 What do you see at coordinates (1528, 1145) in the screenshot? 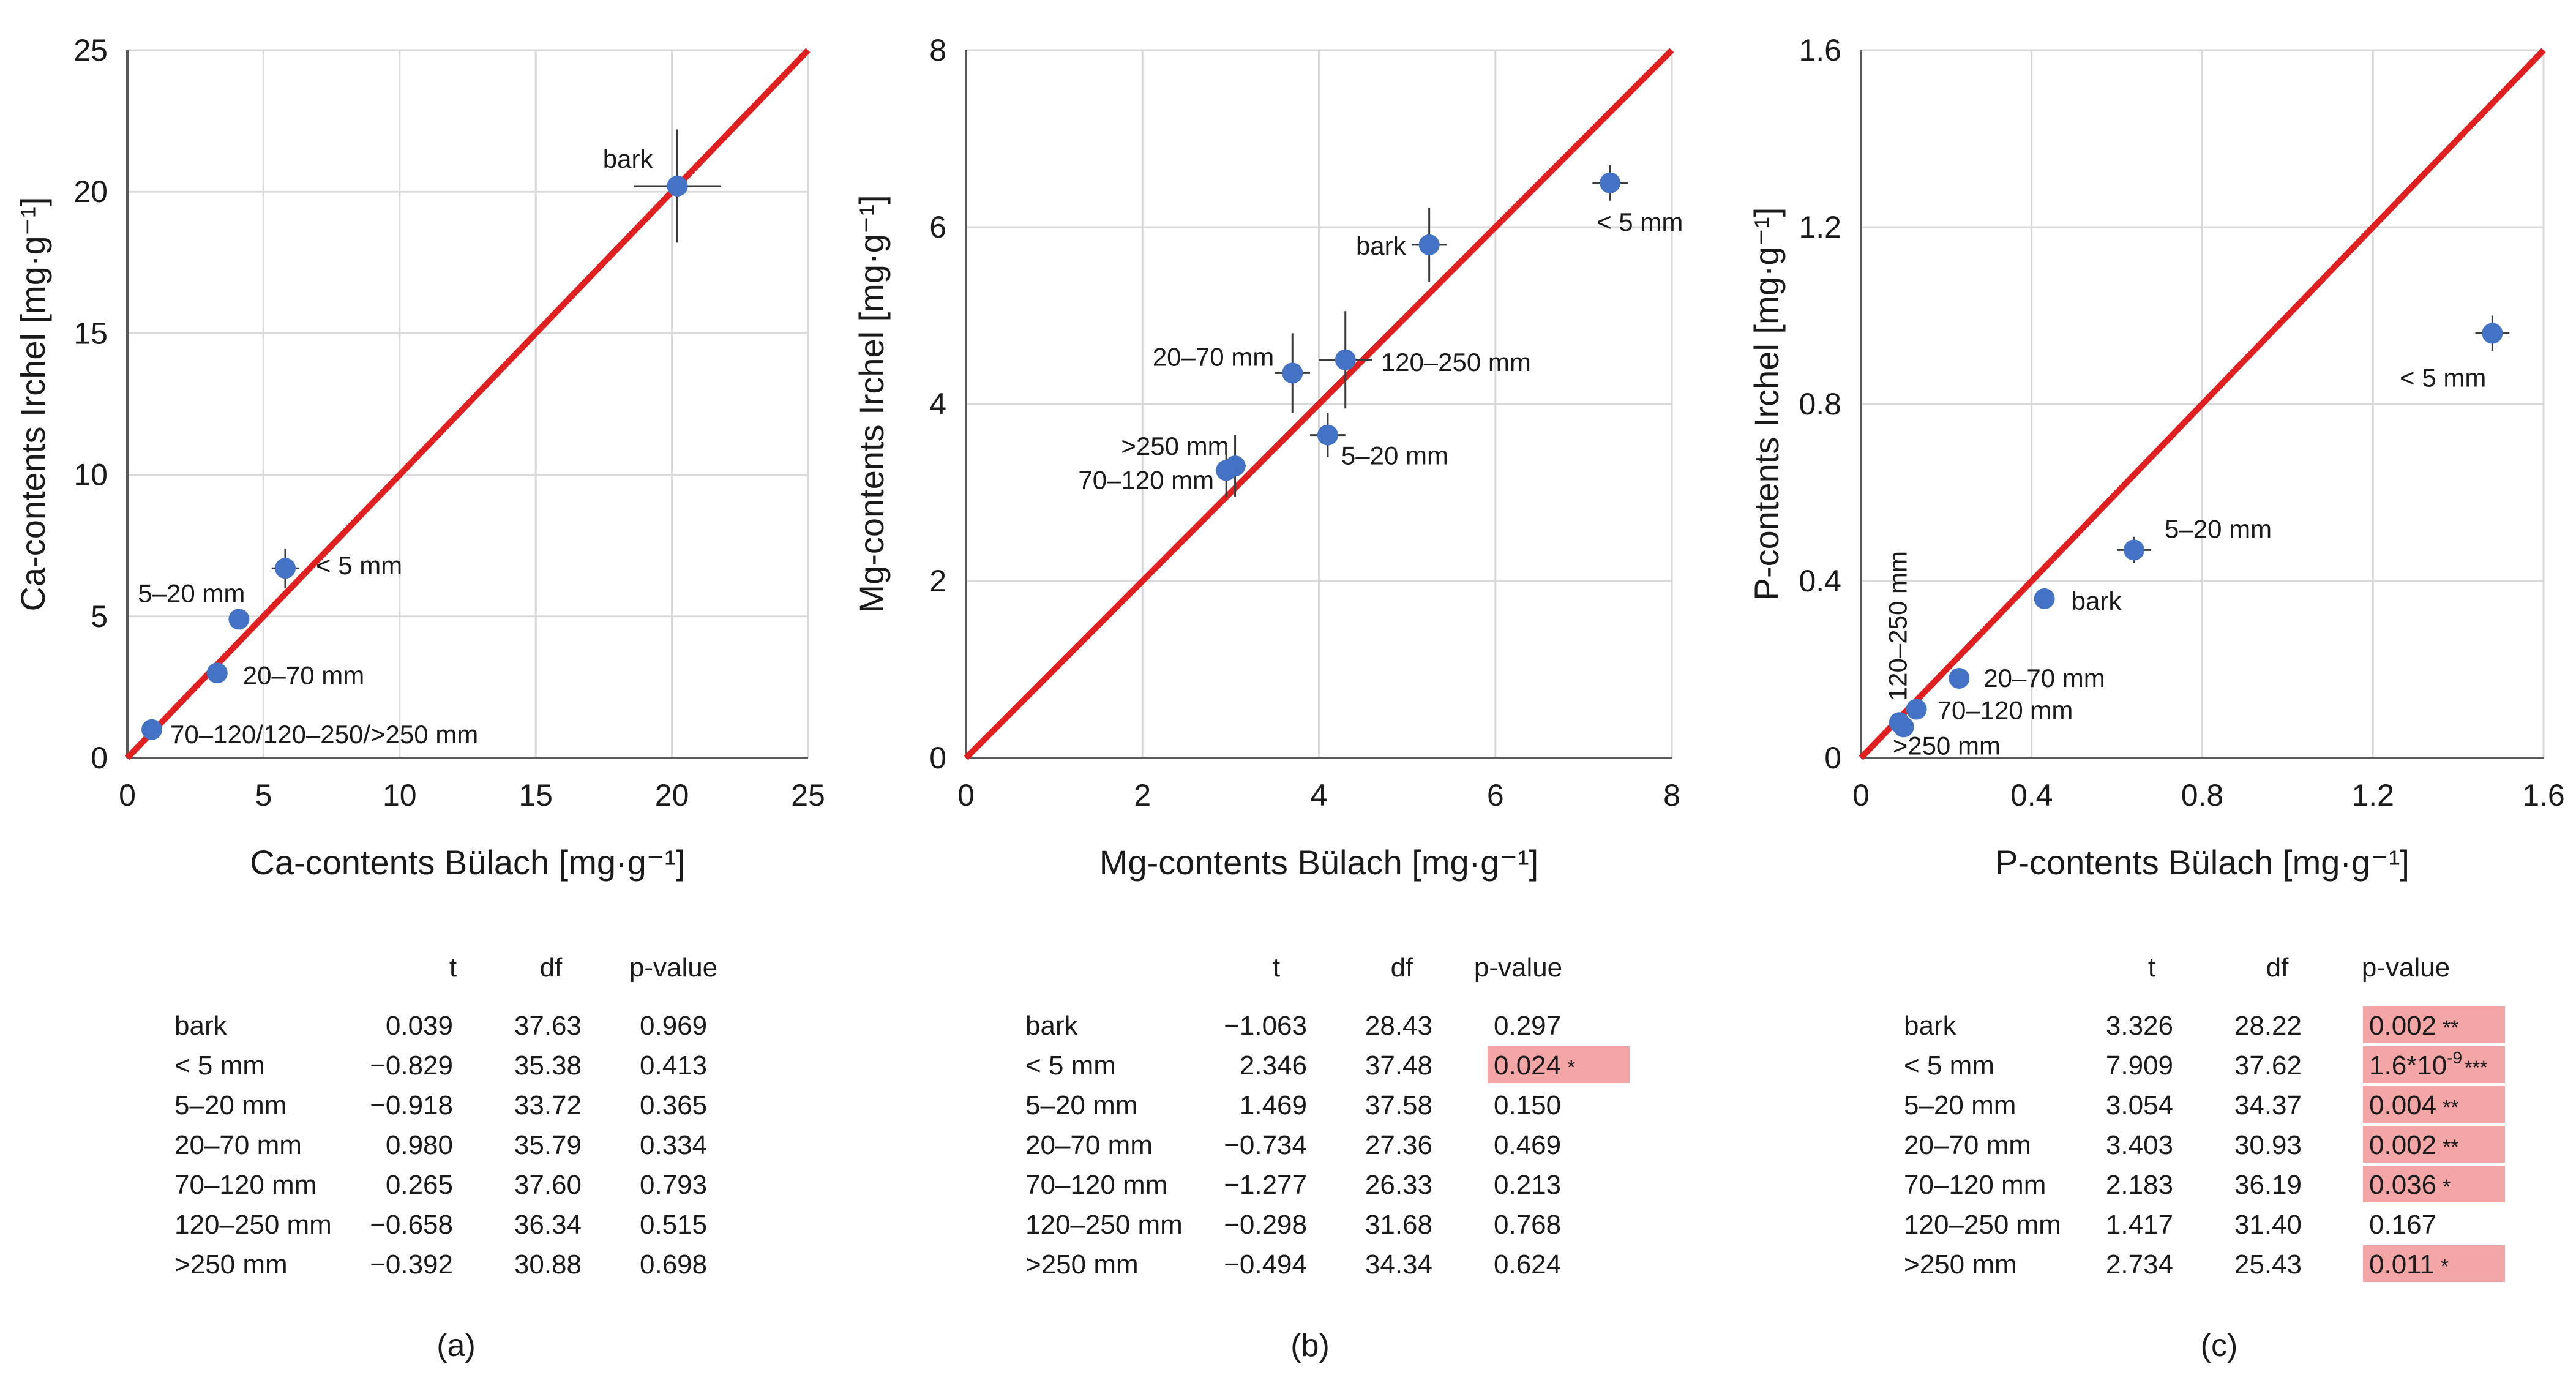
I see `p-value-text: 0.469` at bounding box center [1528, 1145].